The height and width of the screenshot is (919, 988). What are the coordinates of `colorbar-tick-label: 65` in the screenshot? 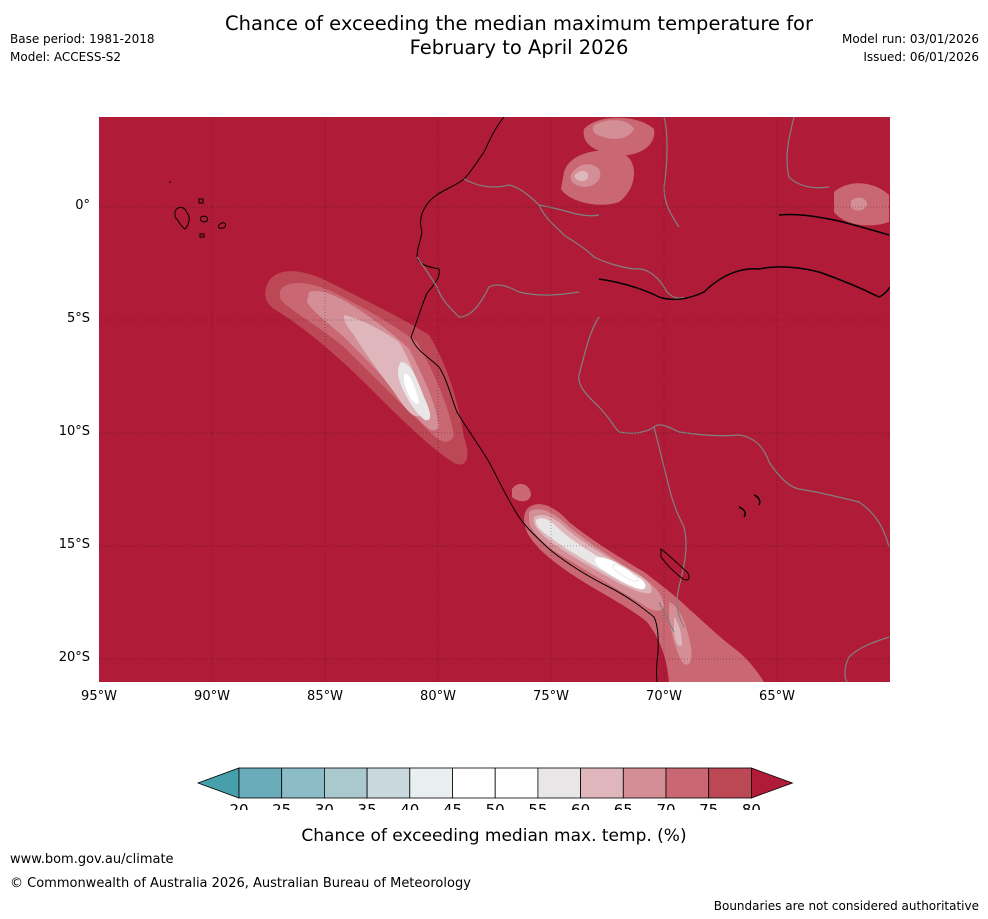 It's located at (623, 805).